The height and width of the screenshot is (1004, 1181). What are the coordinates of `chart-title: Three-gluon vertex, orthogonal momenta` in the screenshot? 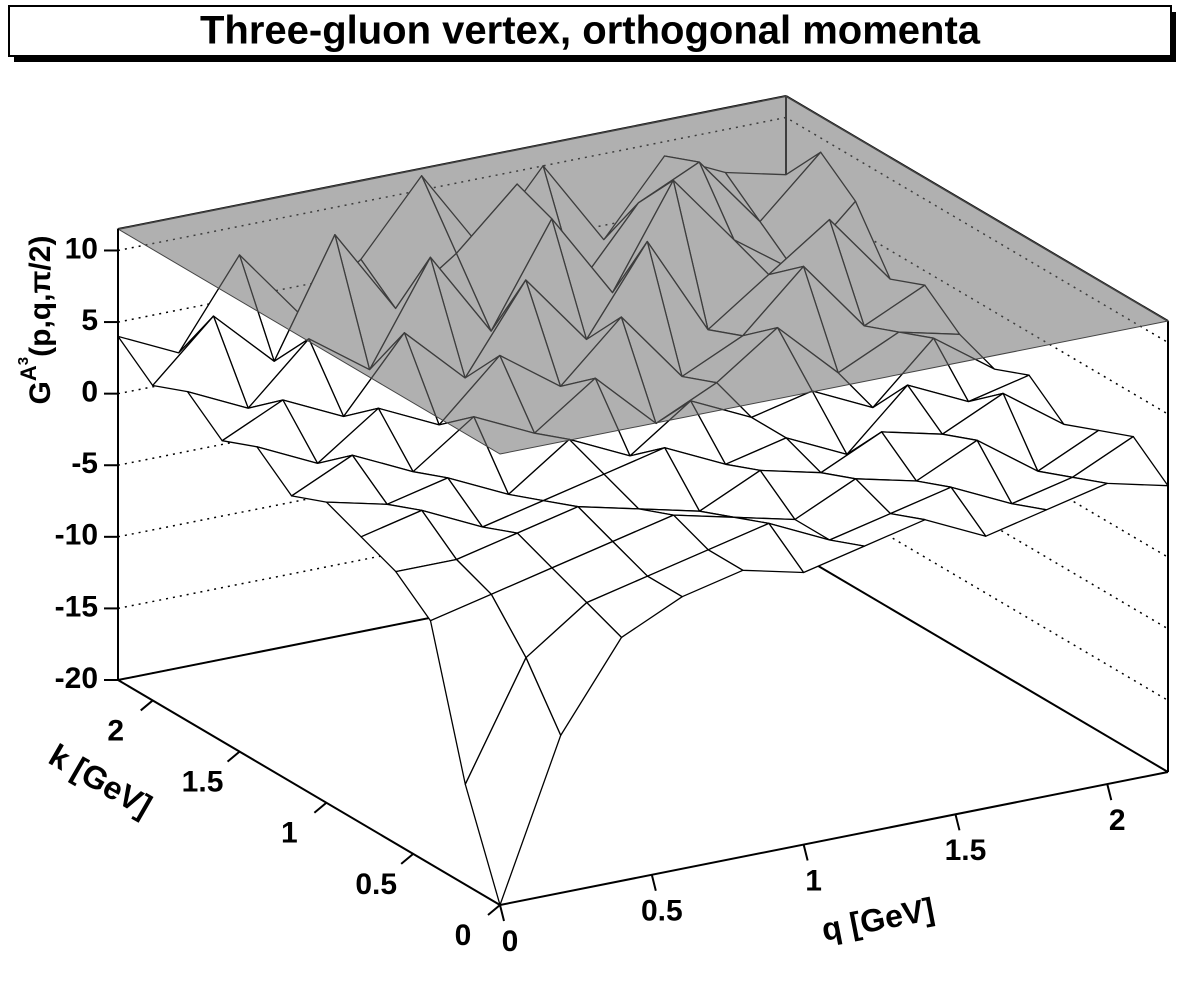 It's located at (590, 31).